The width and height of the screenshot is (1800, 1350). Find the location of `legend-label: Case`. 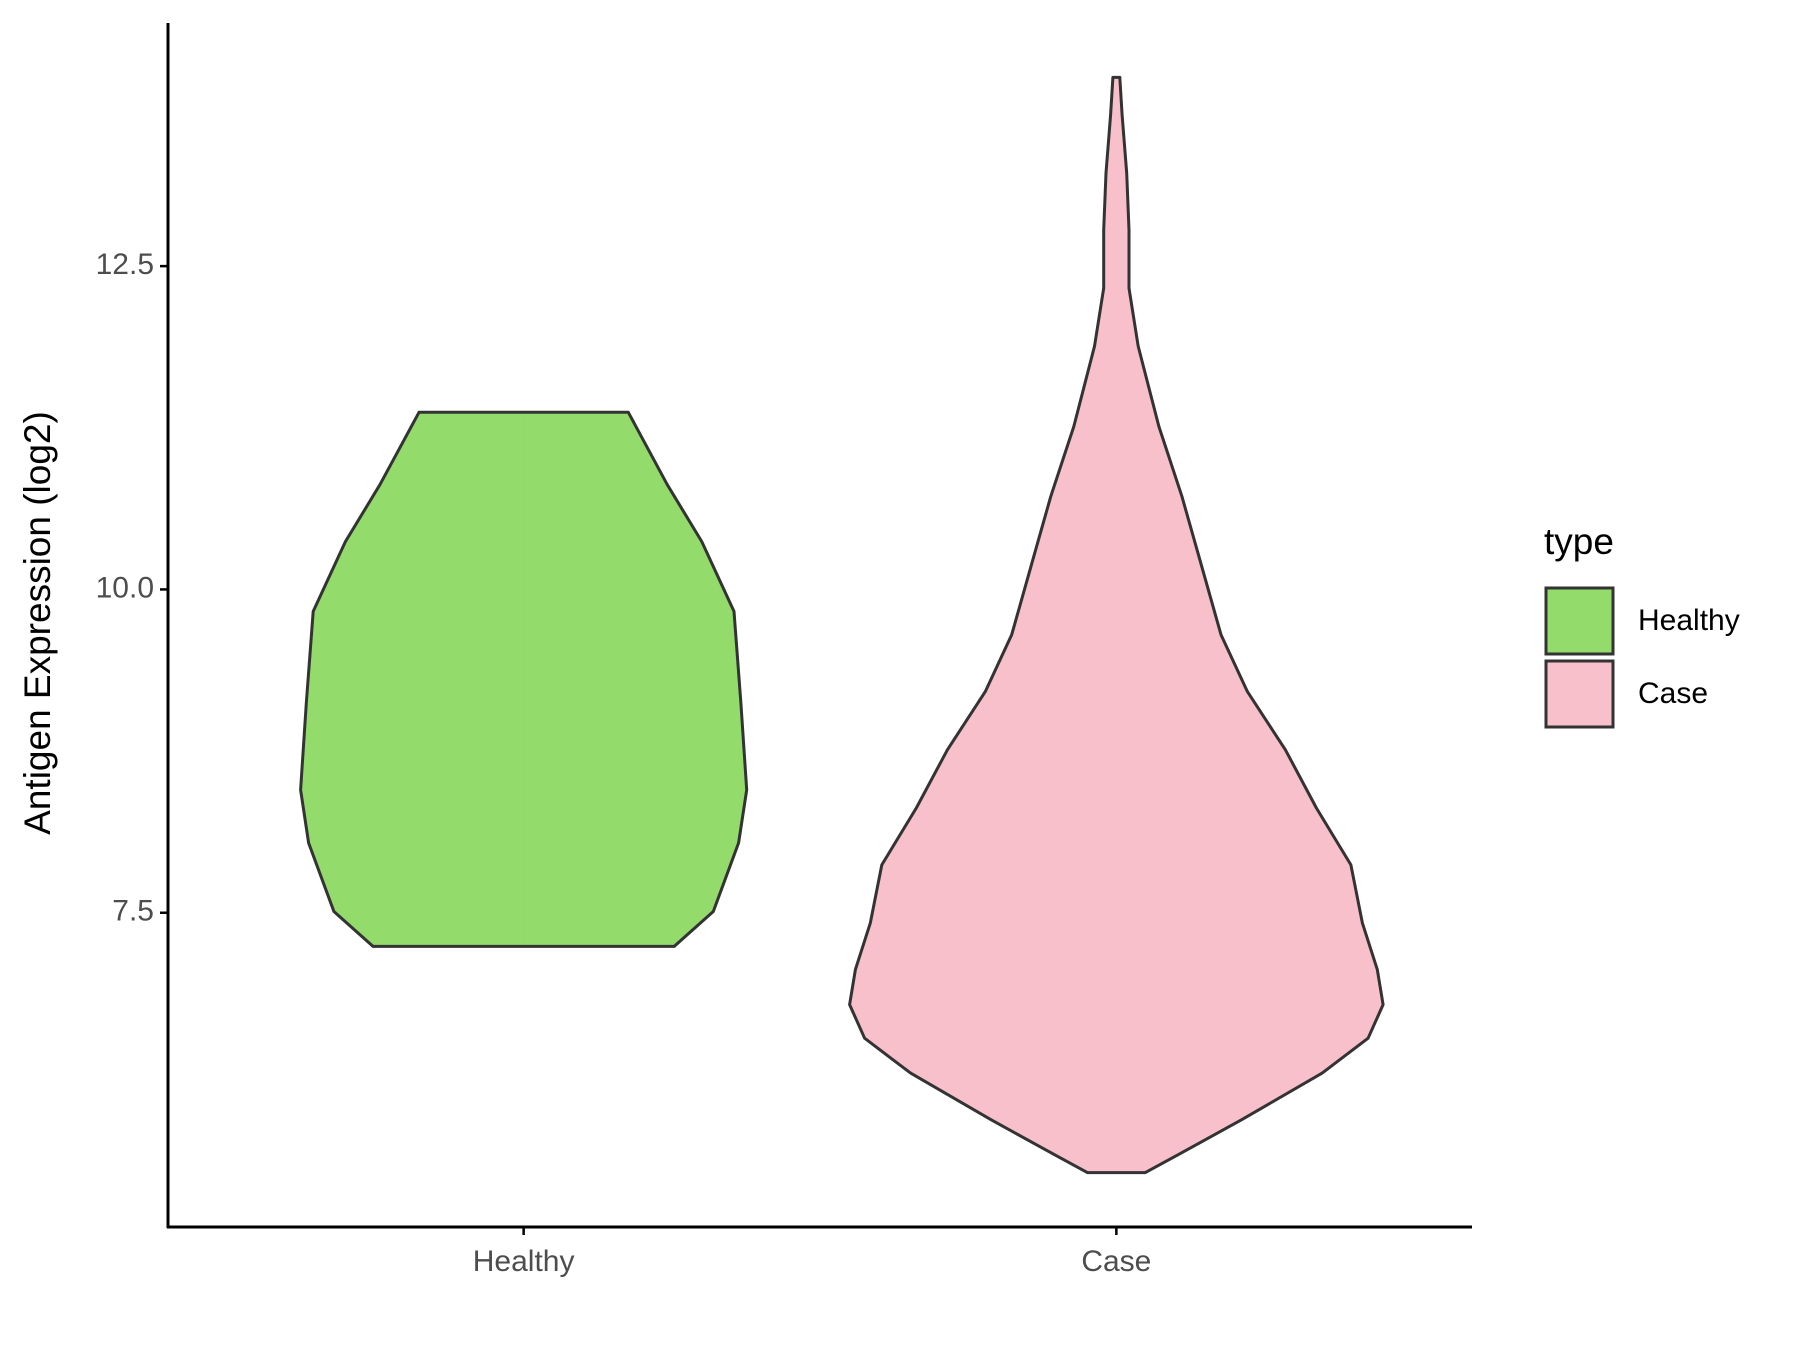

legend-label: Case is located at coordinates (1673, 693).